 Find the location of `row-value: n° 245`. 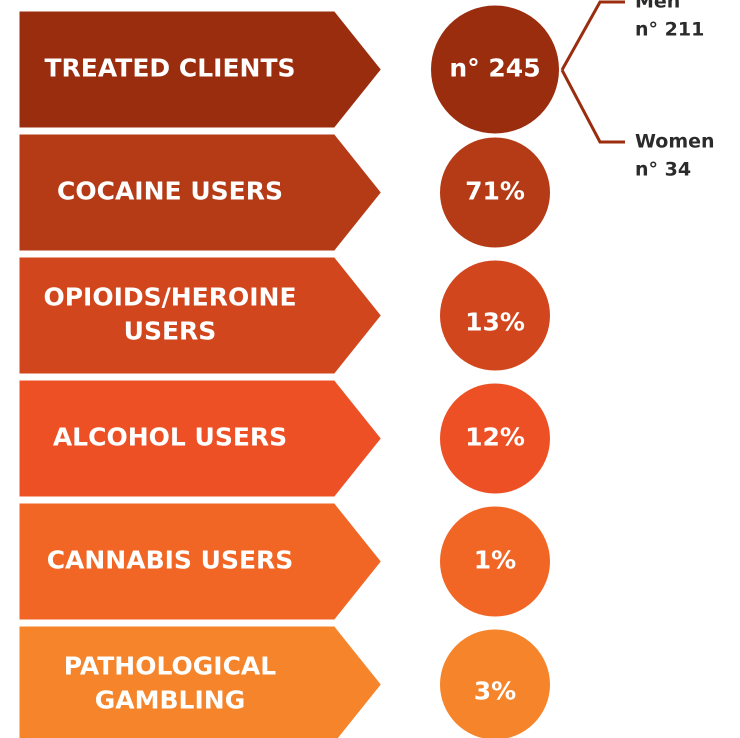

row-value: n° 245 is located at coordinates (494, 68).